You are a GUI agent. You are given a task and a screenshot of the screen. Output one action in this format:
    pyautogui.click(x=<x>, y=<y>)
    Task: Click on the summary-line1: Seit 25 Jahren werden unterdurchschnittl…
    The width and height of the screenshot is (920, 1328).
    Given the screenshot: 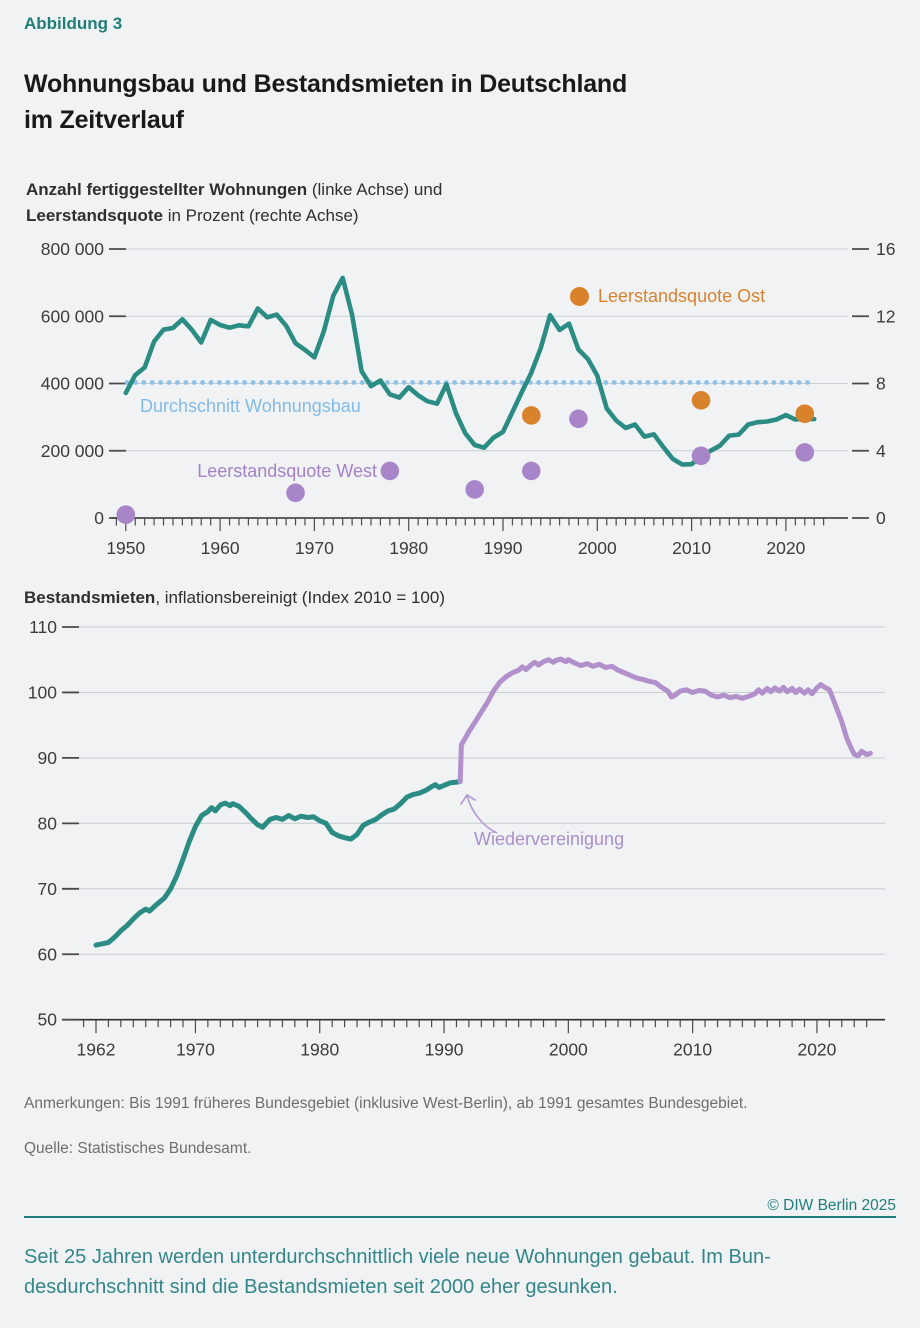 What is the action you would take?
    pyautogui.click(x=397, y=1257)
    